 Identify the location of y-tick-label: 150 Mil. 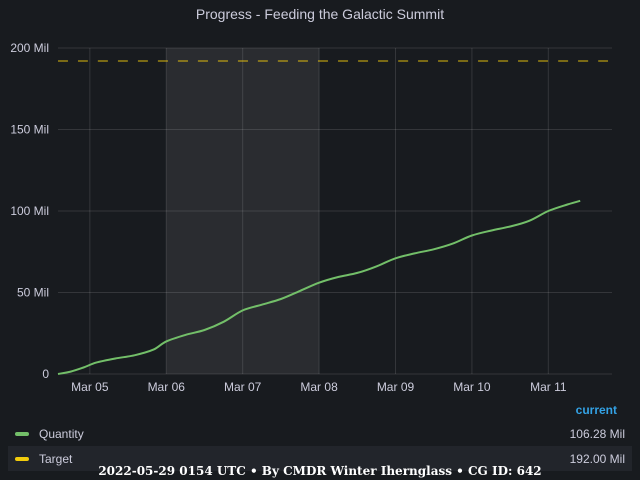
(29, 130).